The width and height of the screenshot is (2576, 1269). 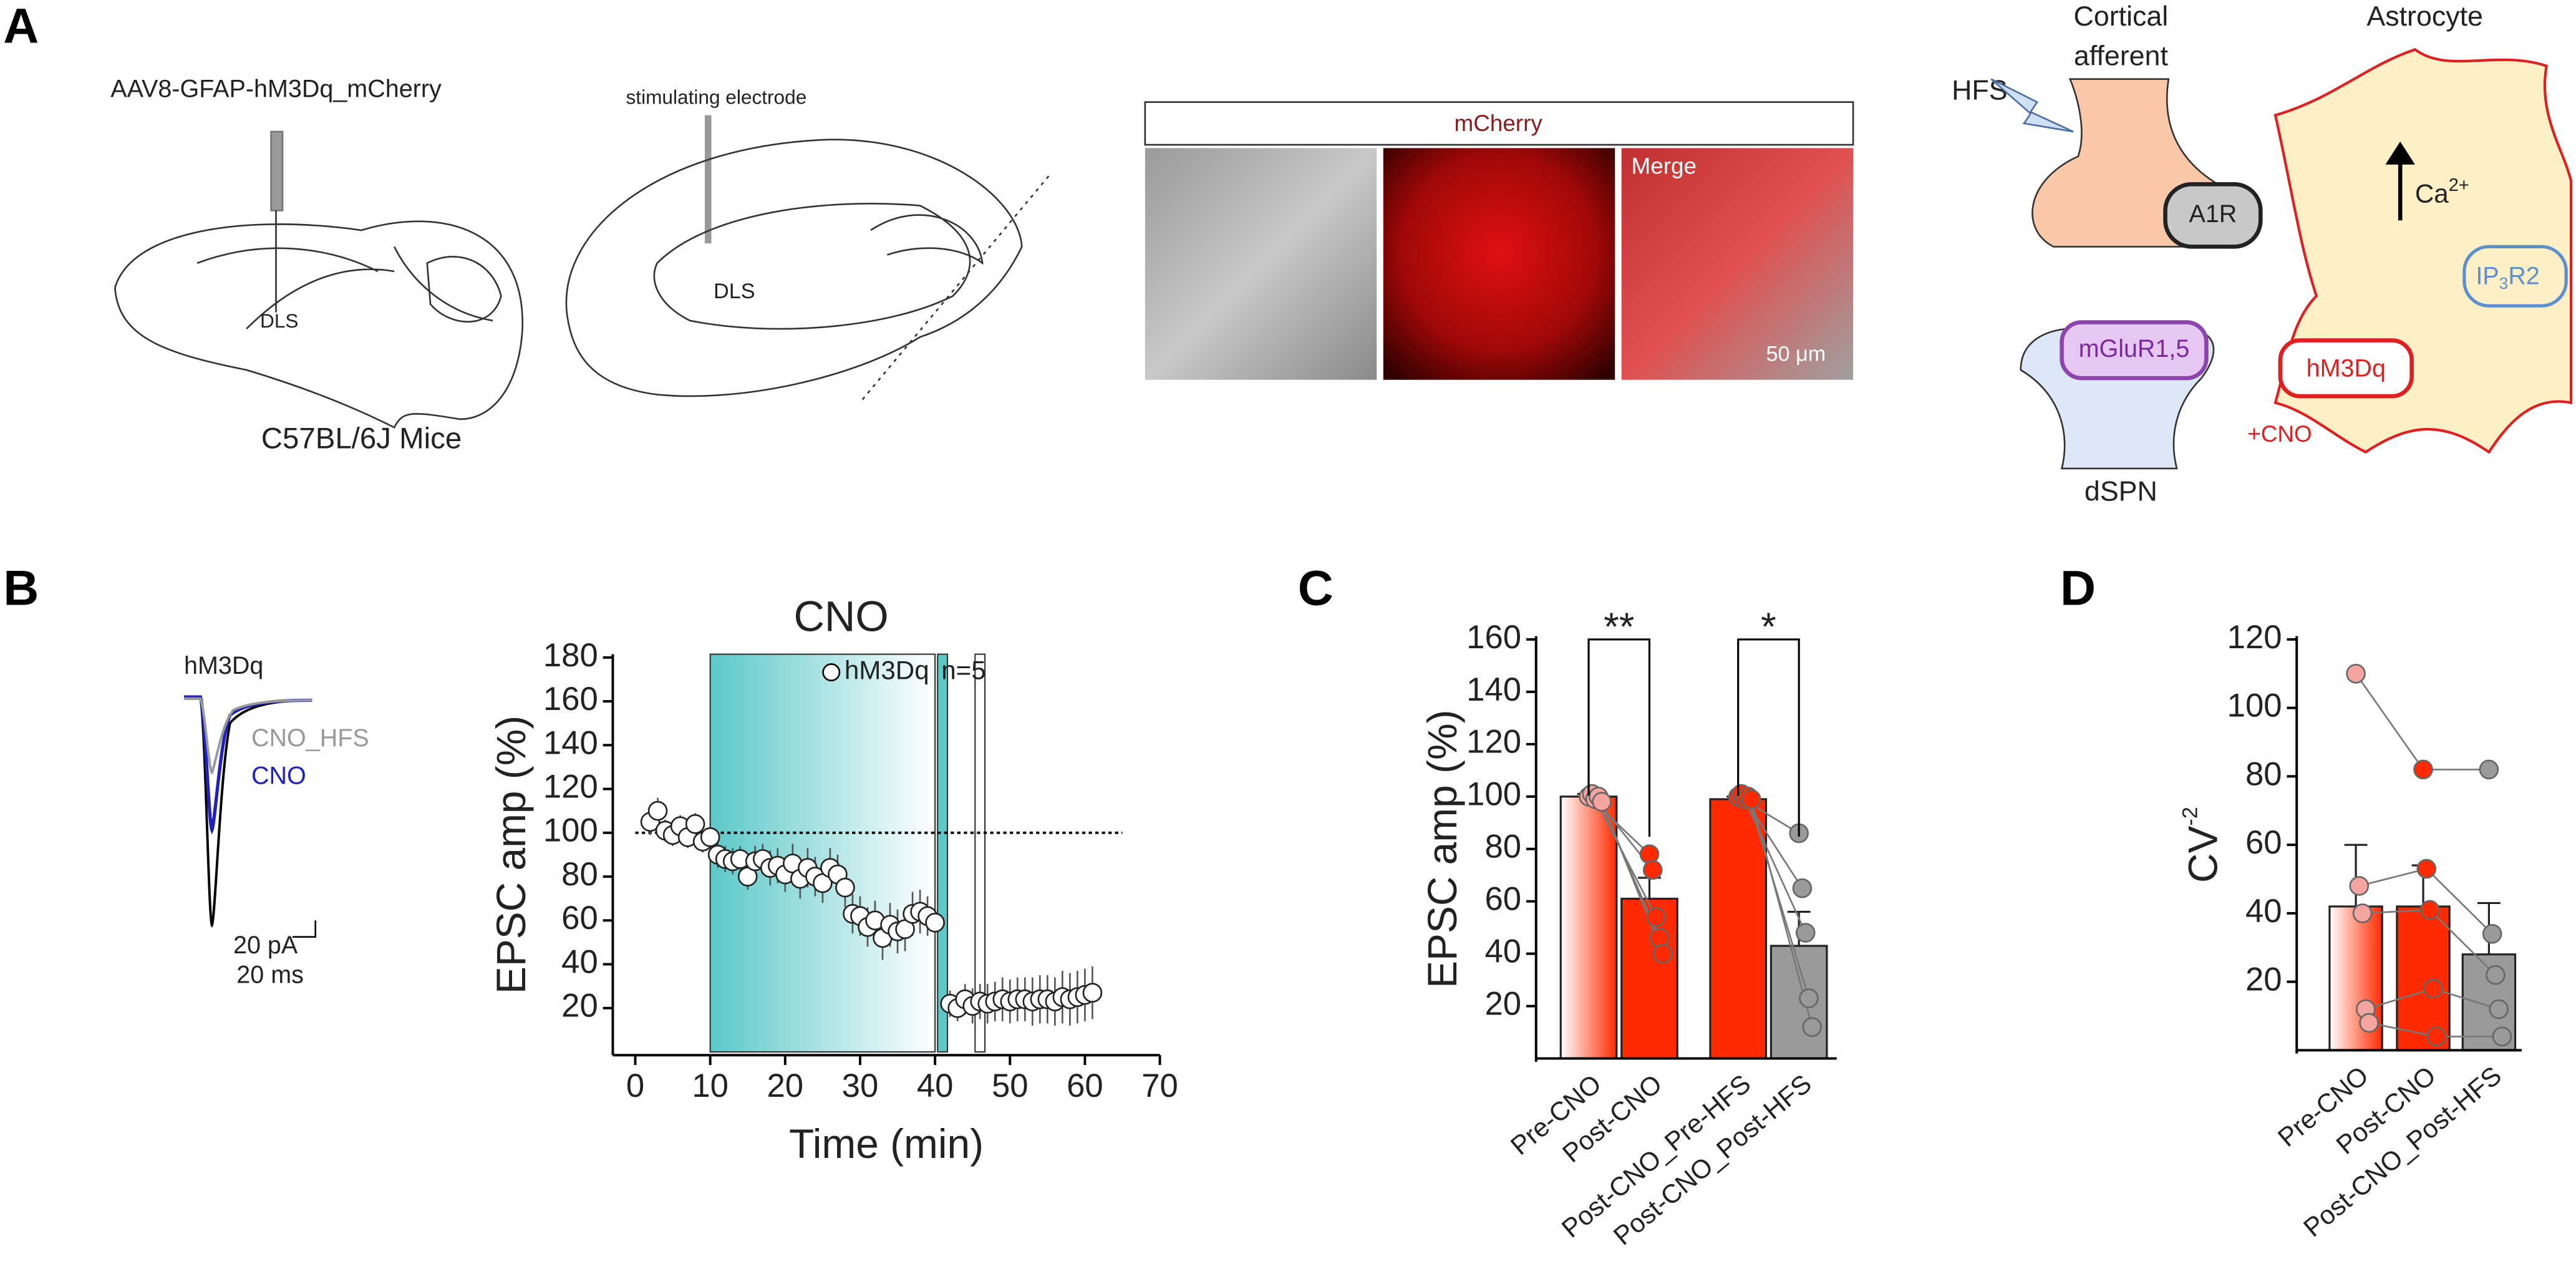 What do you see at coordinates (635, 1085) in the screenshot?
I see `x-tick-label: 0` at bounding box center [635, 1085].